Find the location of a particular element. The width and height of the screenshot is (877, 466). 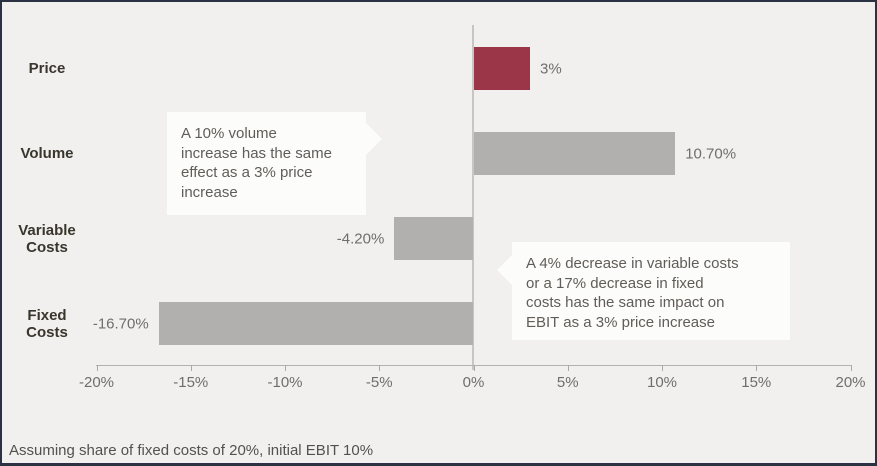

value-label-price: 3% is located at coordinates (551, 68).